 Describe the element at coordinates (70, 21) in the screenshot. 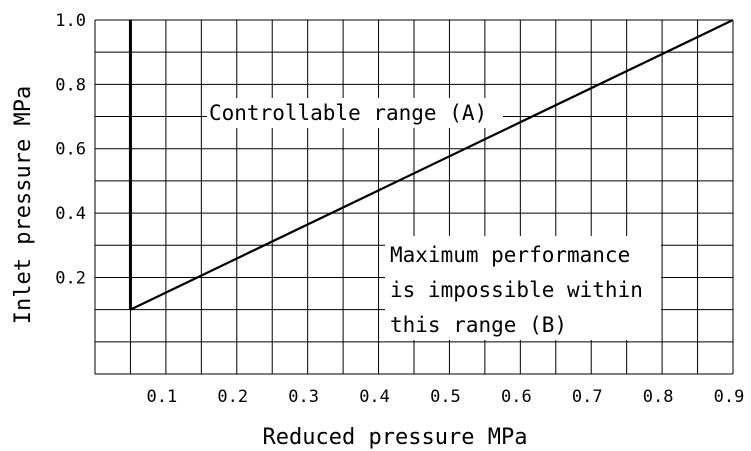

I see `y-tick-label: 1.0` at that location.